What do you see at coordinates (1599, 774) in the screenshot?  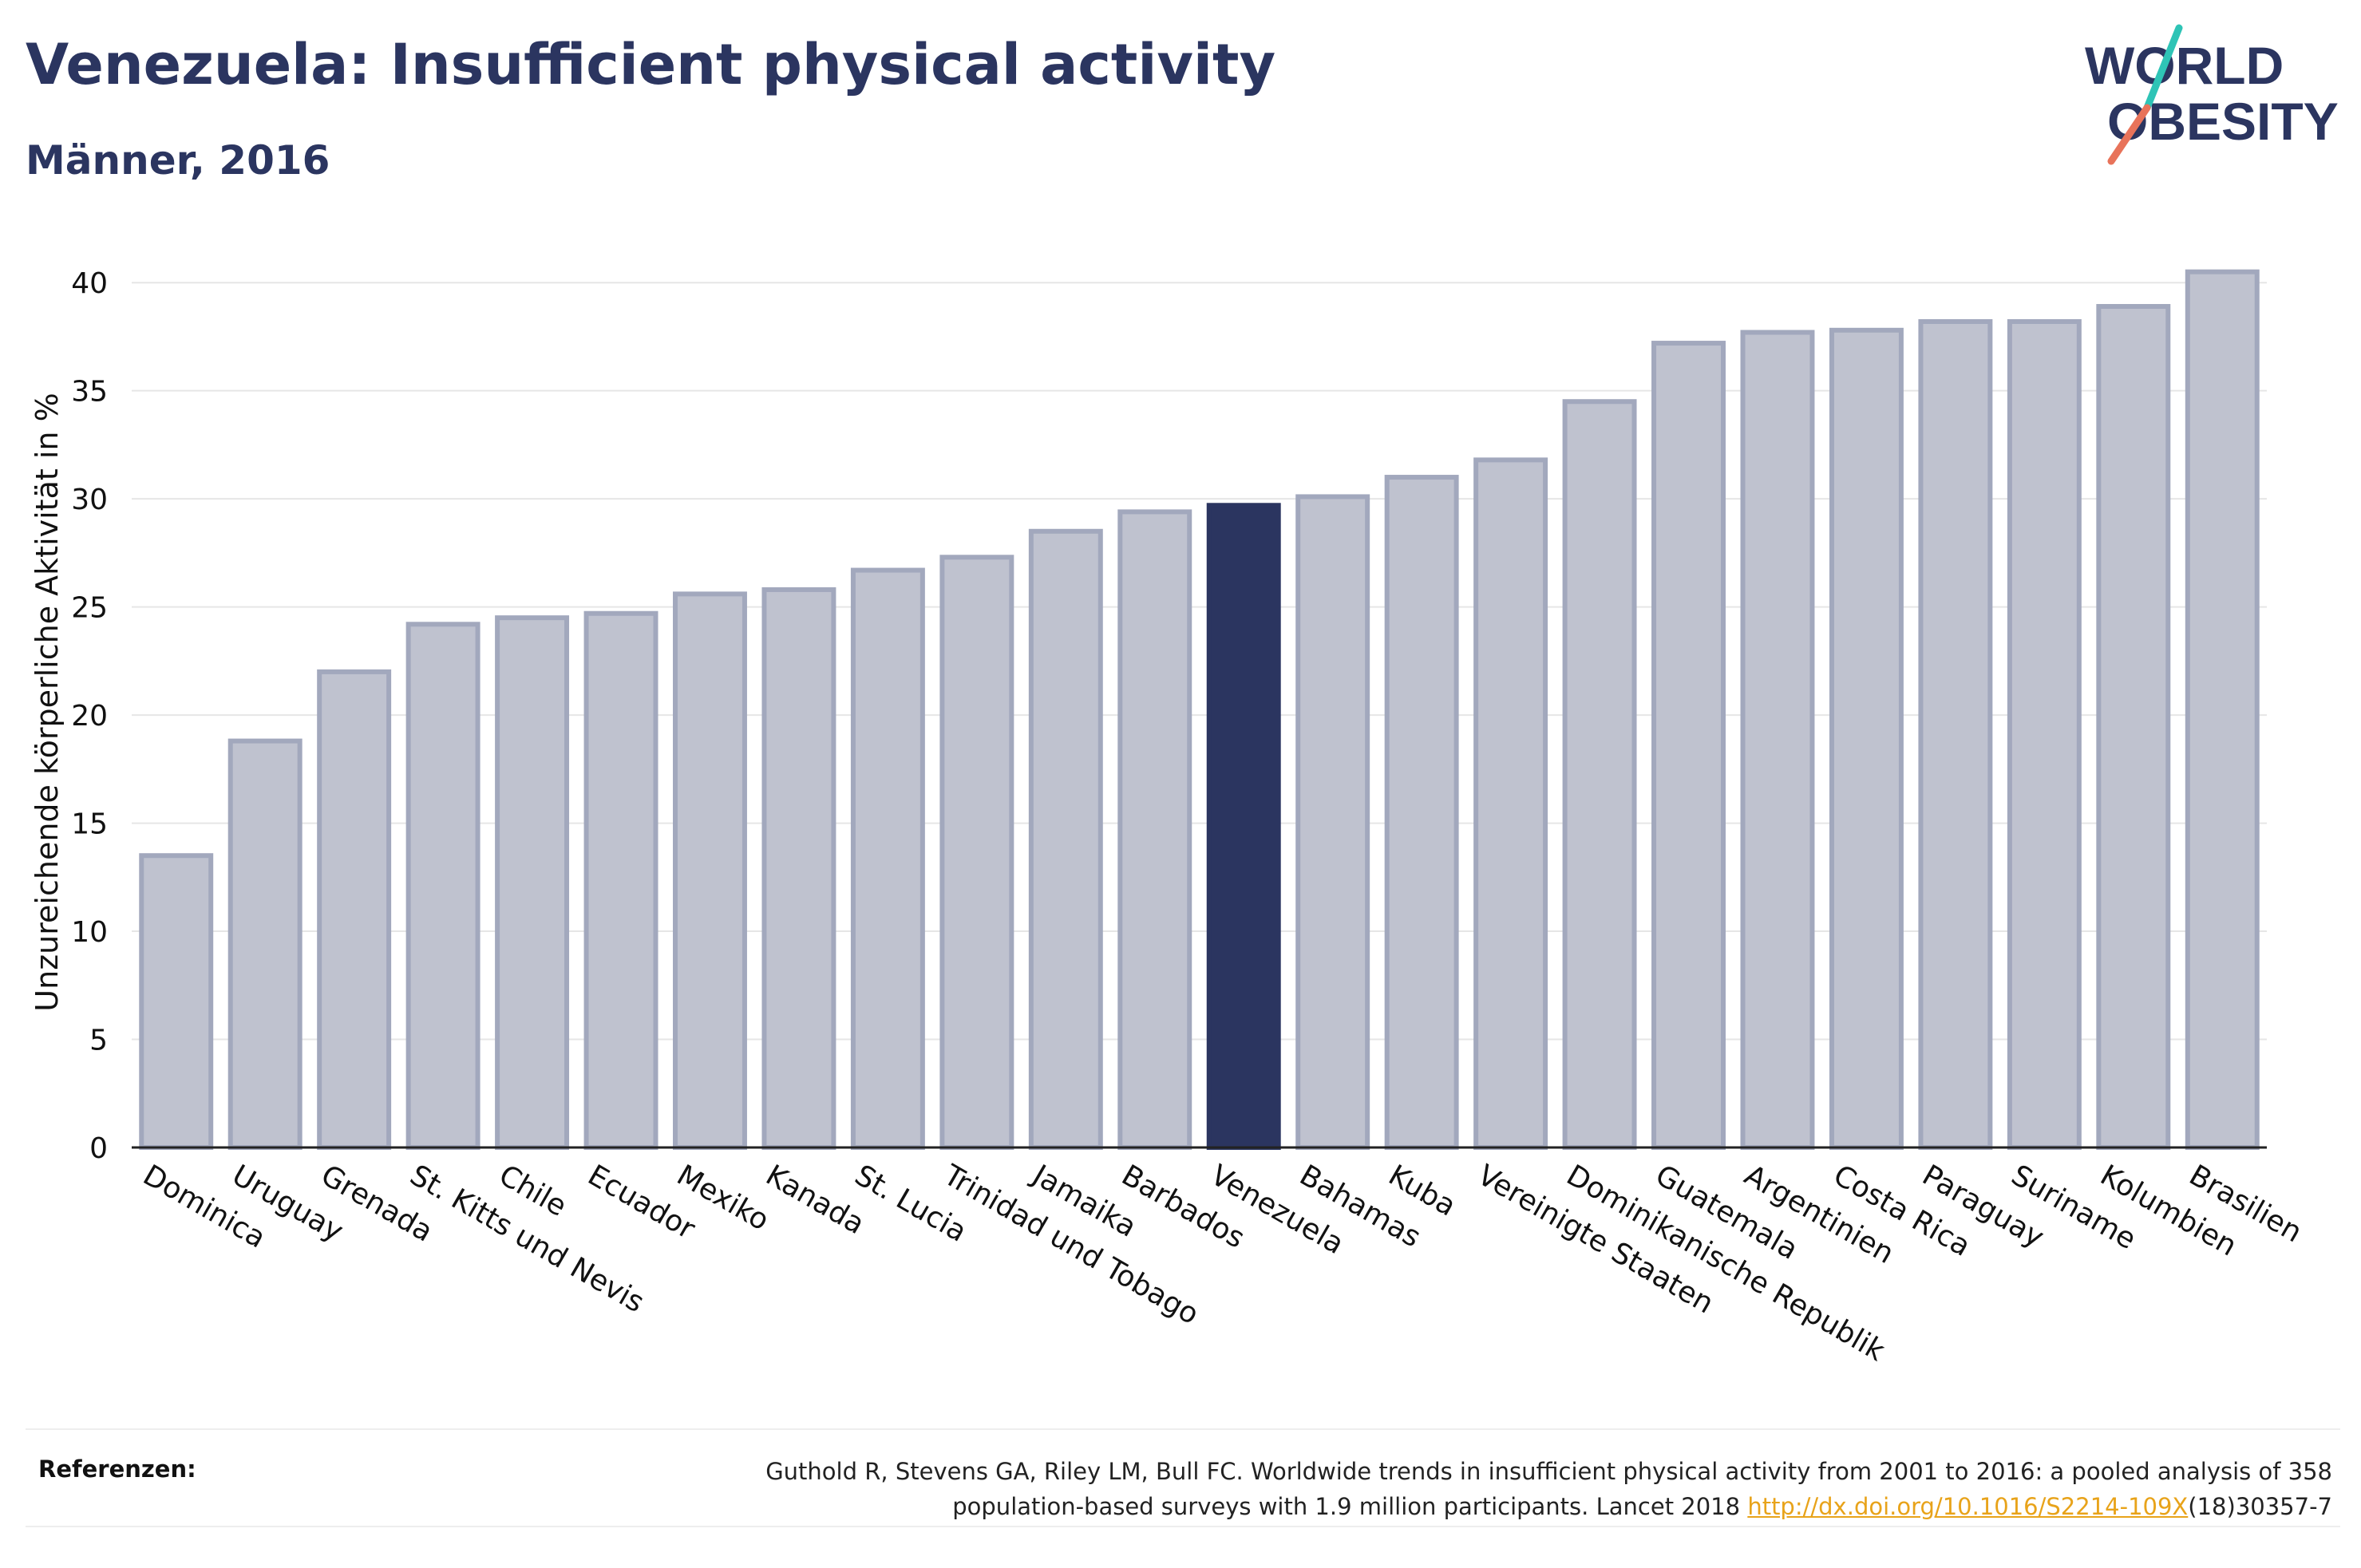 I see `bar-dominikanische-republik` at bounding box center [1599, 774].